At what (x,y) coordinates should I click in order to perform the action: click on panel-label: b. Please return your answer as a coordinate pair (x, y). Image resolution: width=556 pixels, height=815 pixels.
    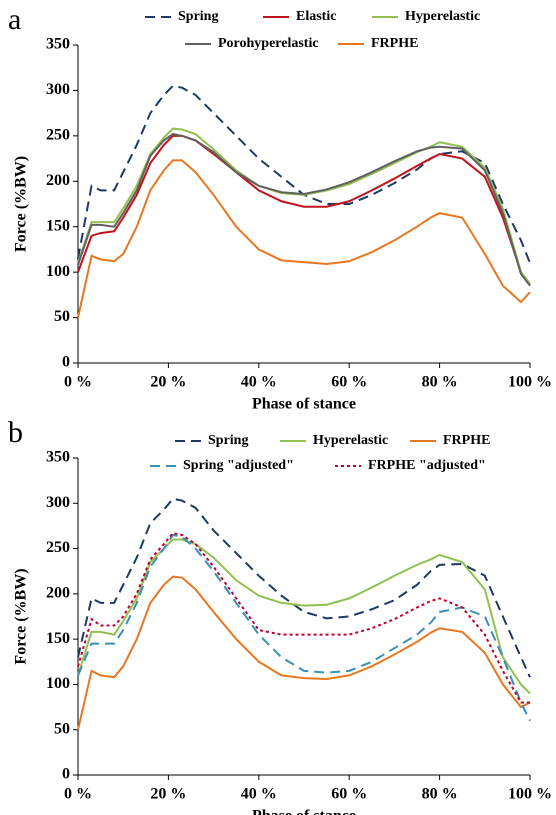
    Looking at the image, I should click on (15, 432).